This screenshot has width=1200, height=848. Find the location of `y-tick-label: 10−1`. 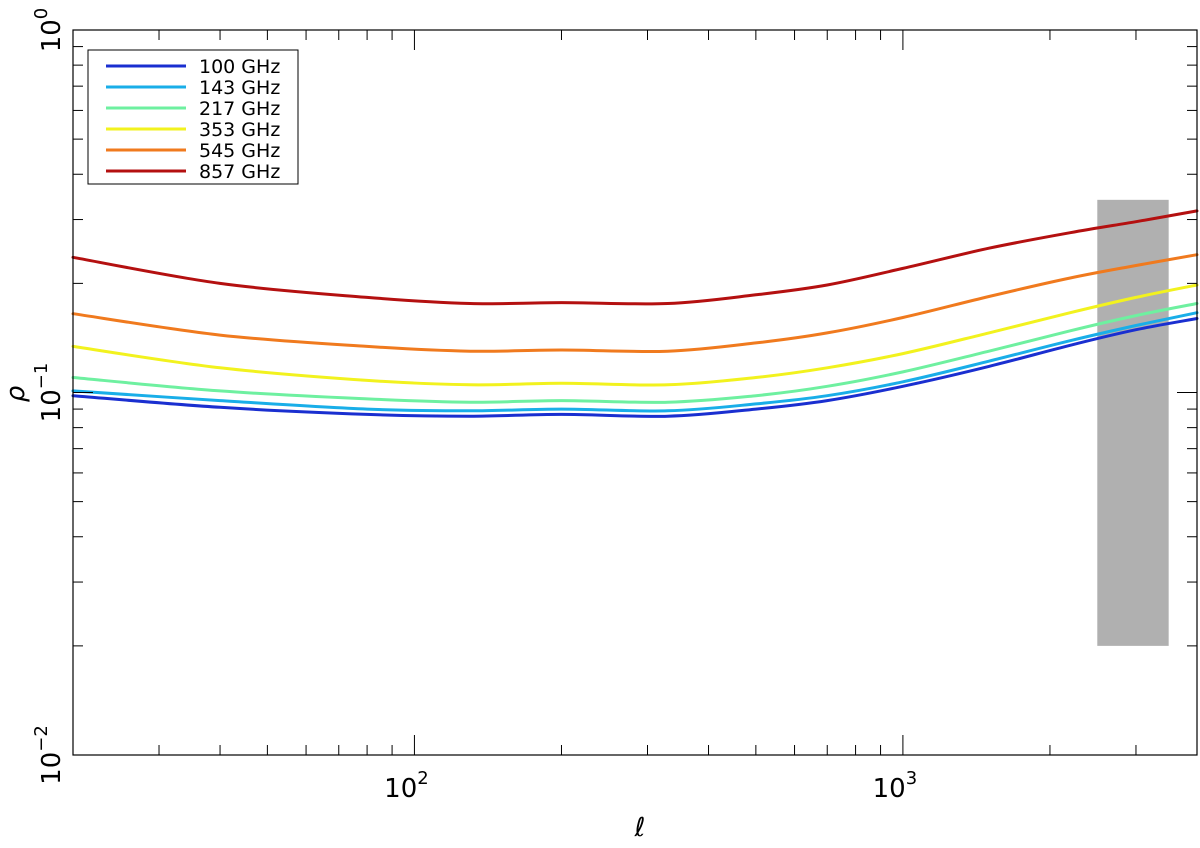

y-tick-label: 10−1 is located at coordinates (49, 393).